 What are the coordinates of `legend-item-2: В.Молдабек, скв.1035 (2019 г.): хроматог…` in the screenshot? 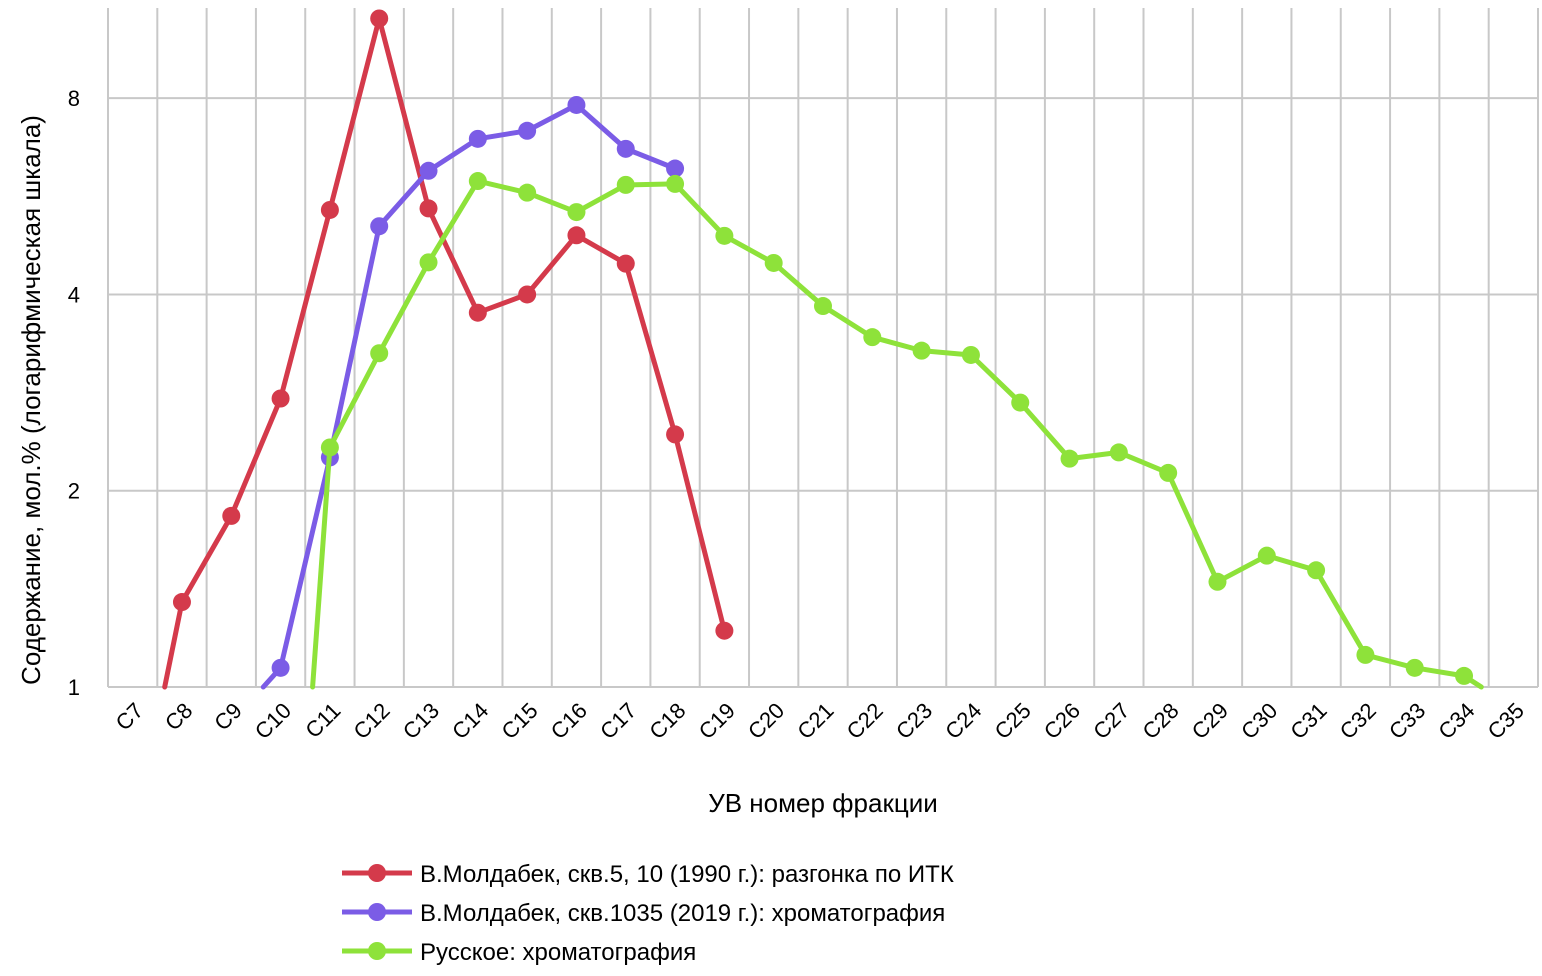 It's located at (643, 913).